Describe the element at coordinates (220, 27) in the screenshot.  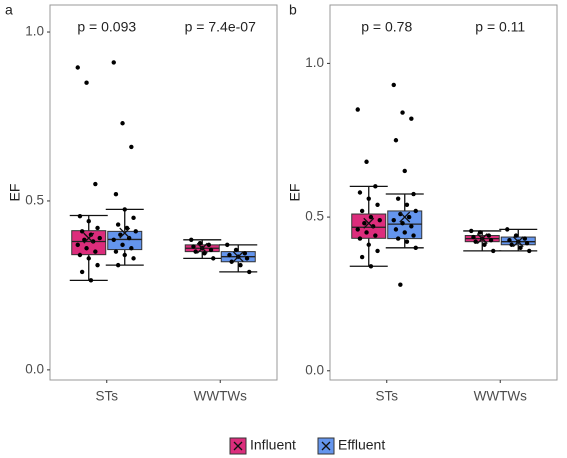
I see `p-value: p = 7.4e-07` at that location.